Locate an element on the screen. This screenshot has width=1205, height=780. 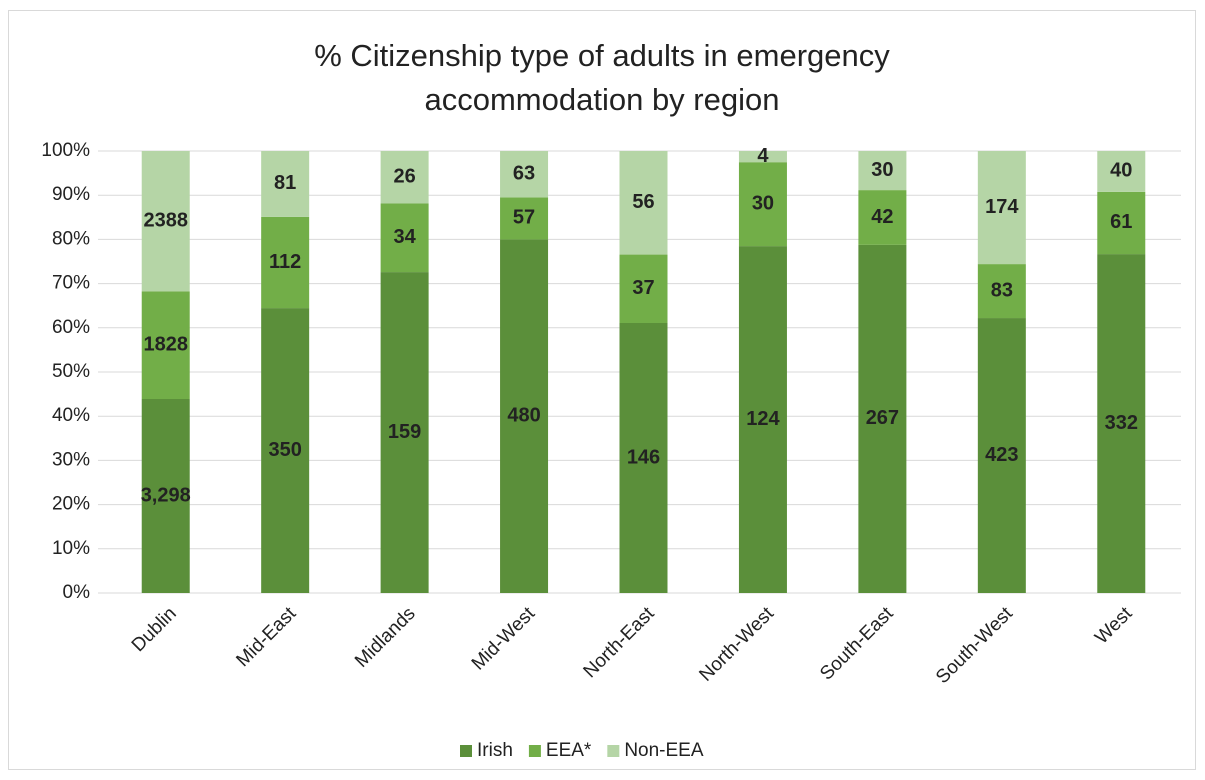
data-label: 3,298 is located at coordinates (166, 495).